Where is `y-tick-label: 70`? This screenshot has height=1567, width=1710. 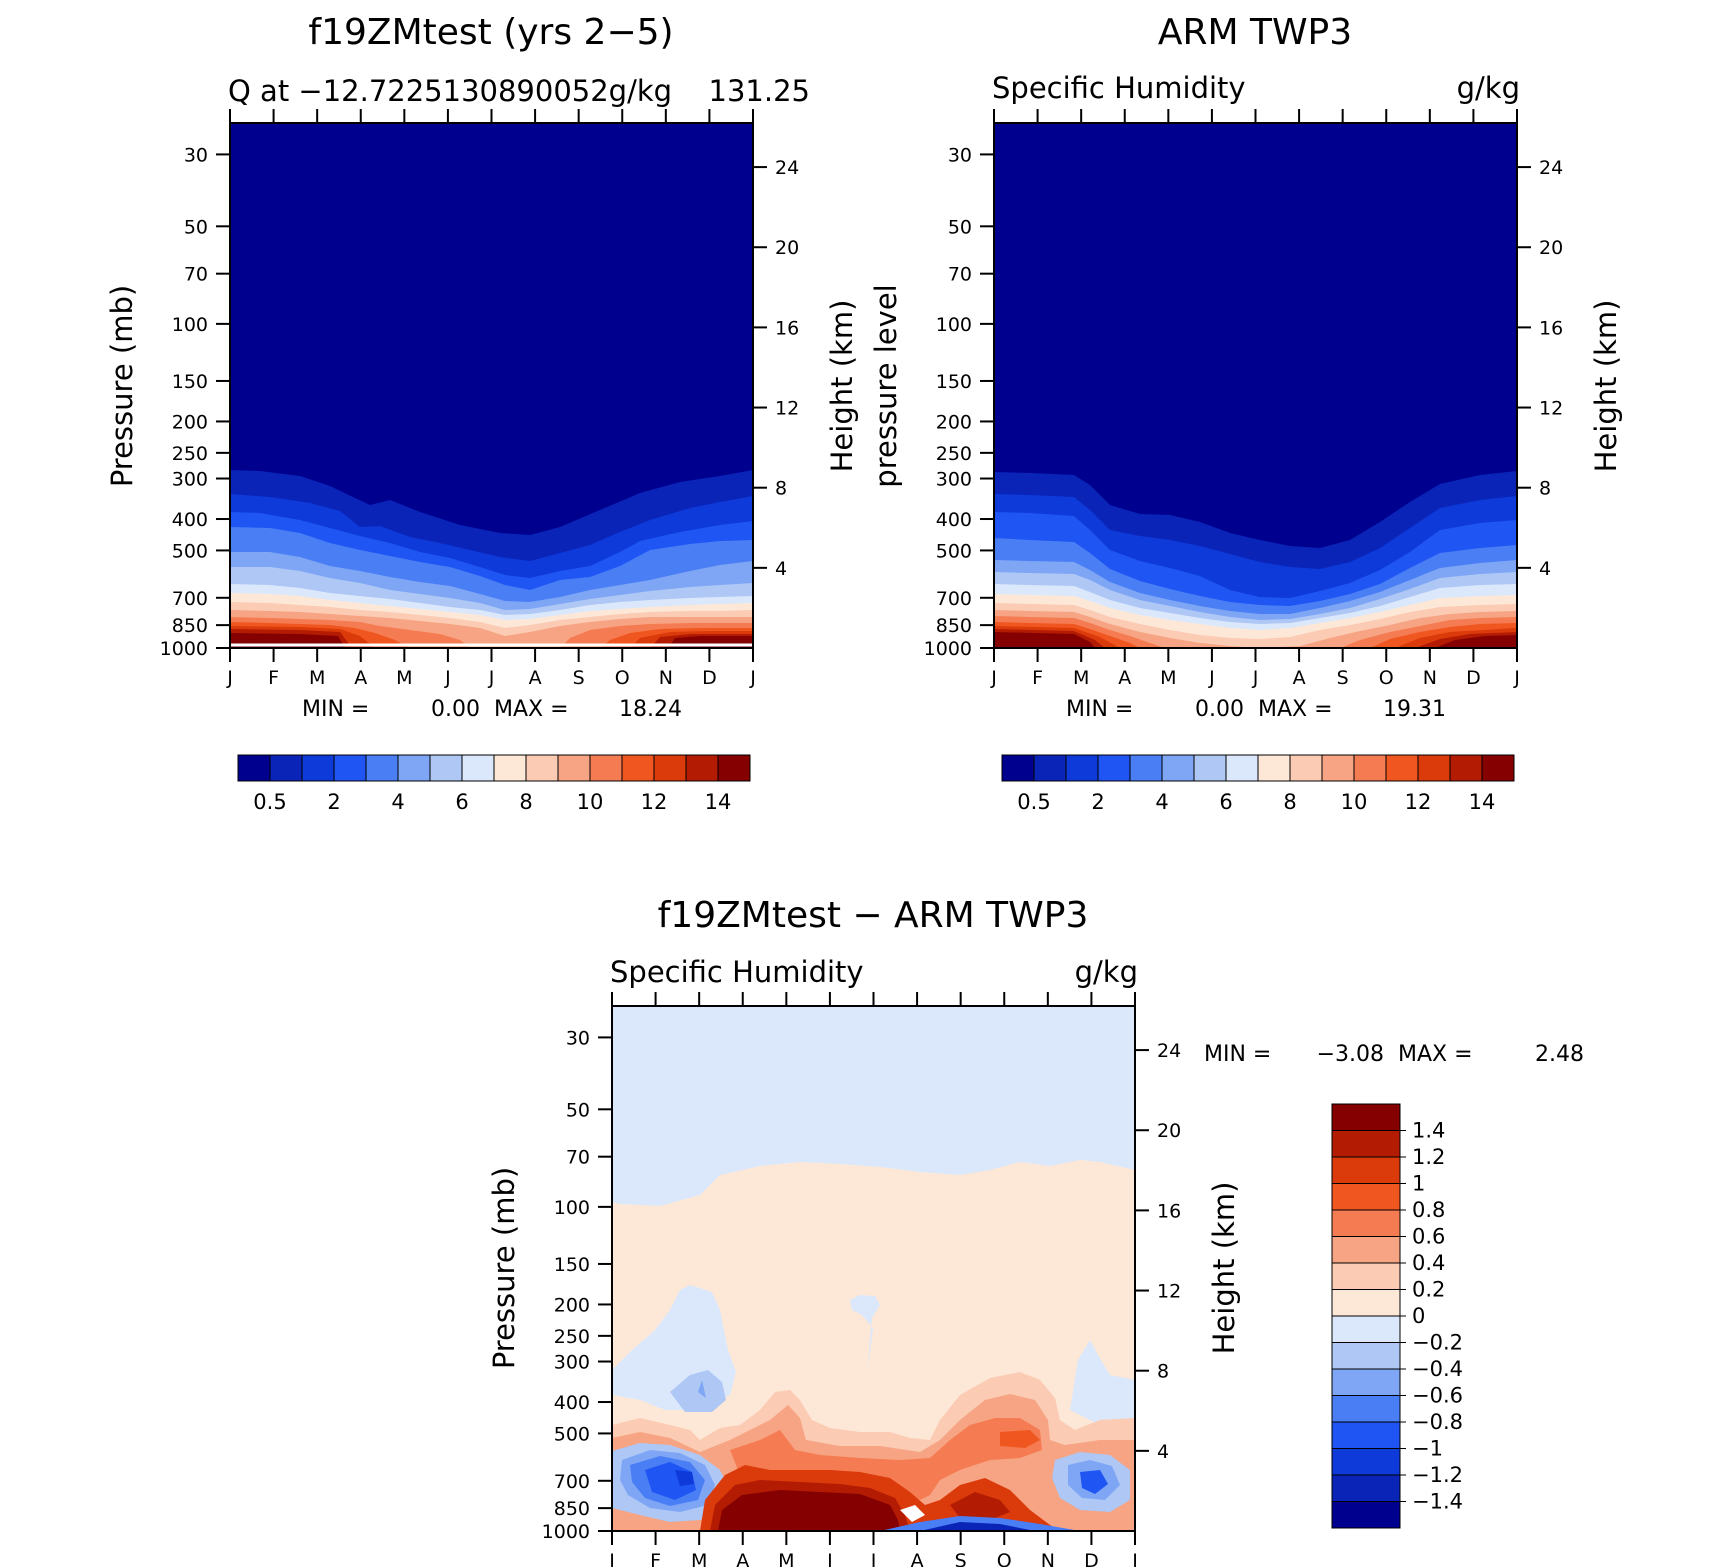
y-tick-label: 70 is located at coordinates (960, 275).